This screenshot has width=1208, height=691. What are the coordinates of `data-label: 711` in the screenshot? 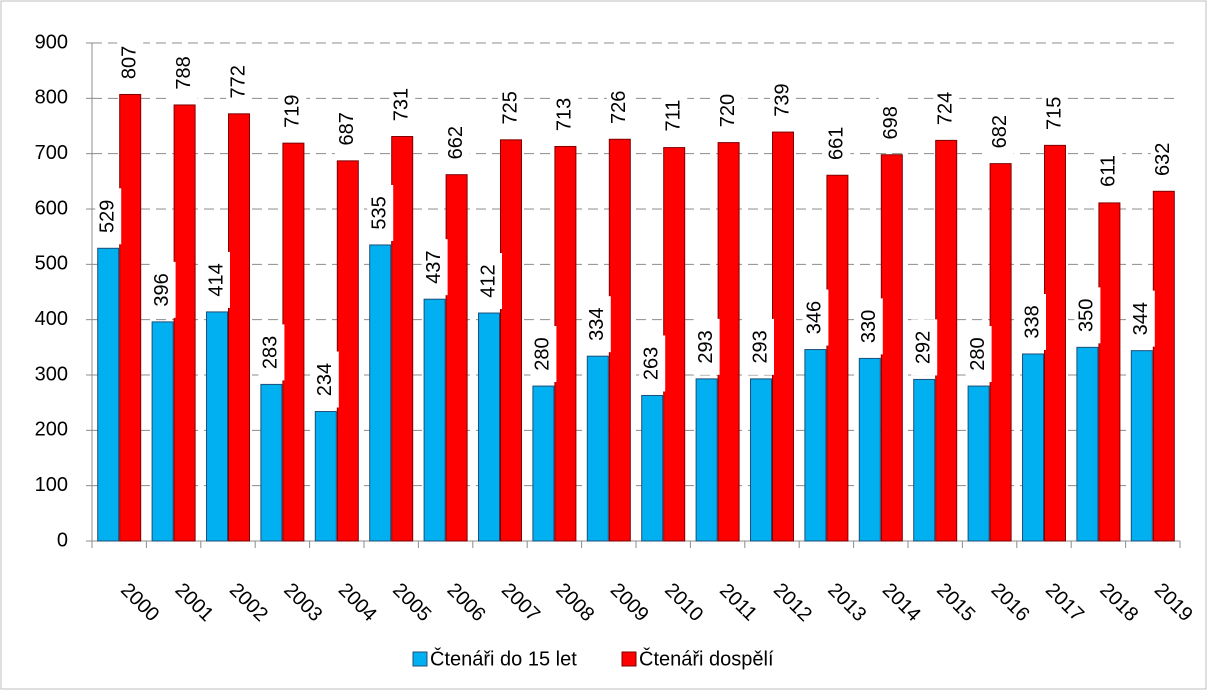 It's located at (673, 116).